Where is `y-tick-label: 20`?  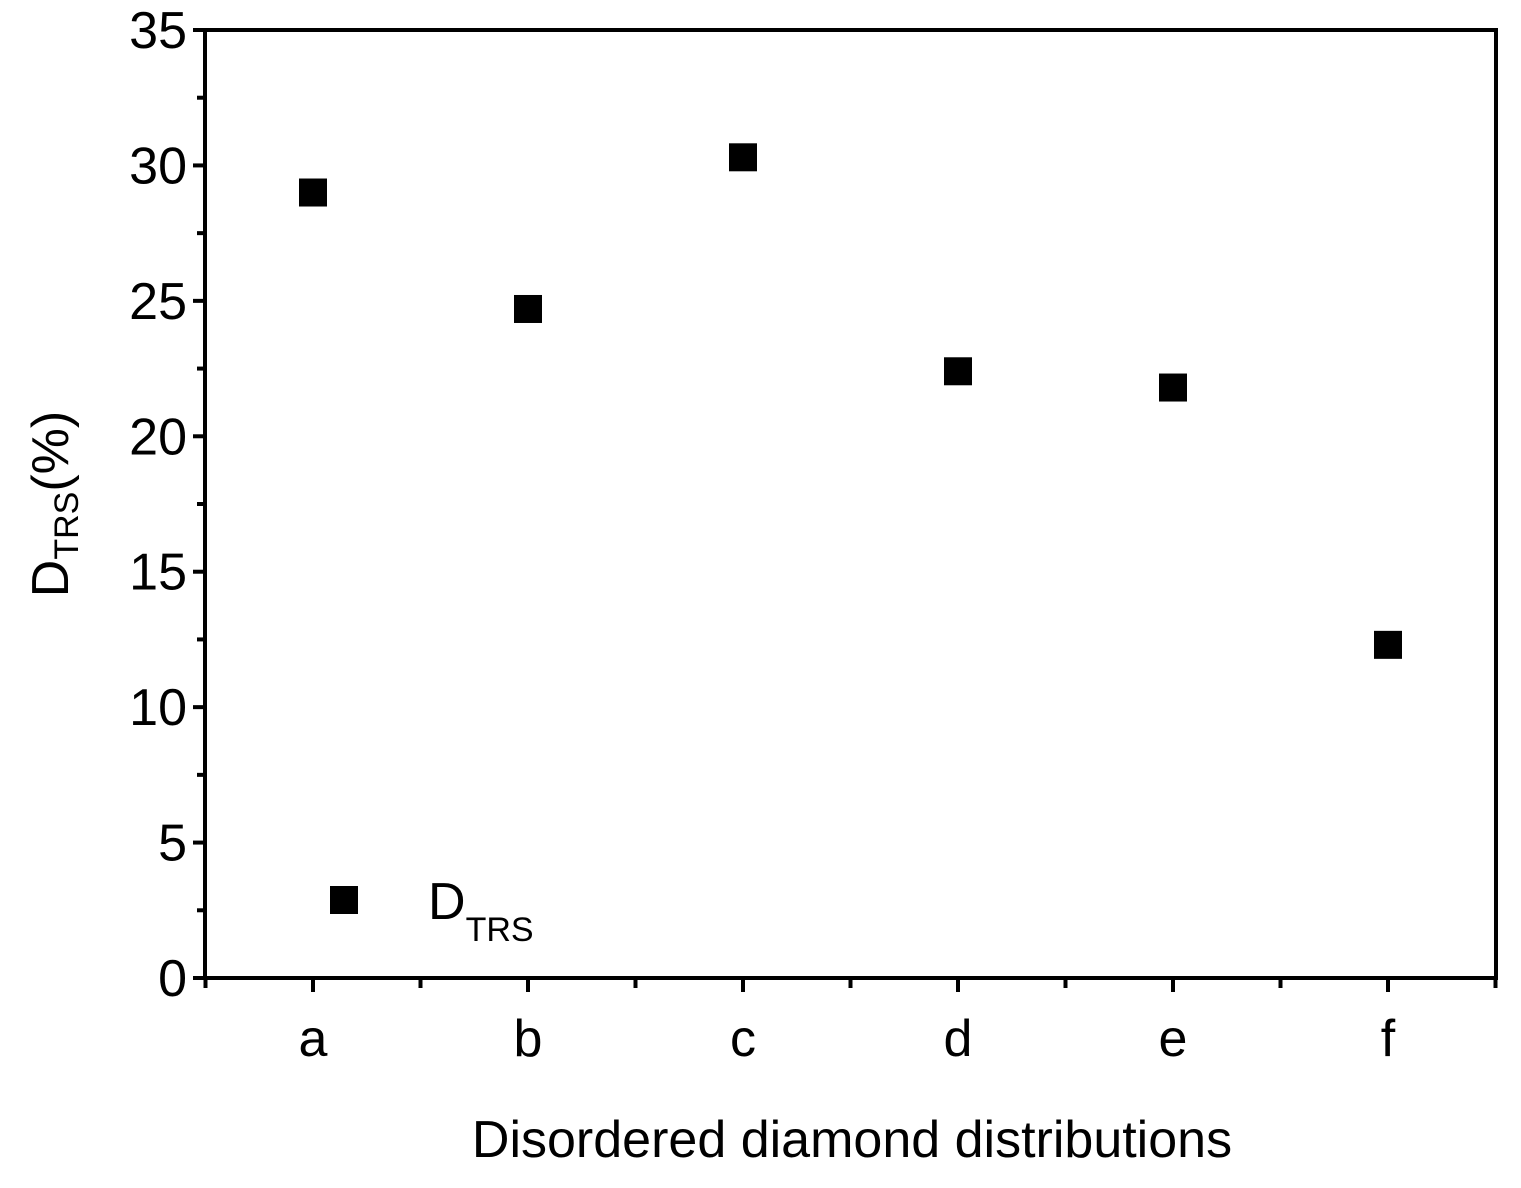 y-tick-label: 20 is located at coordinates (158, 437).